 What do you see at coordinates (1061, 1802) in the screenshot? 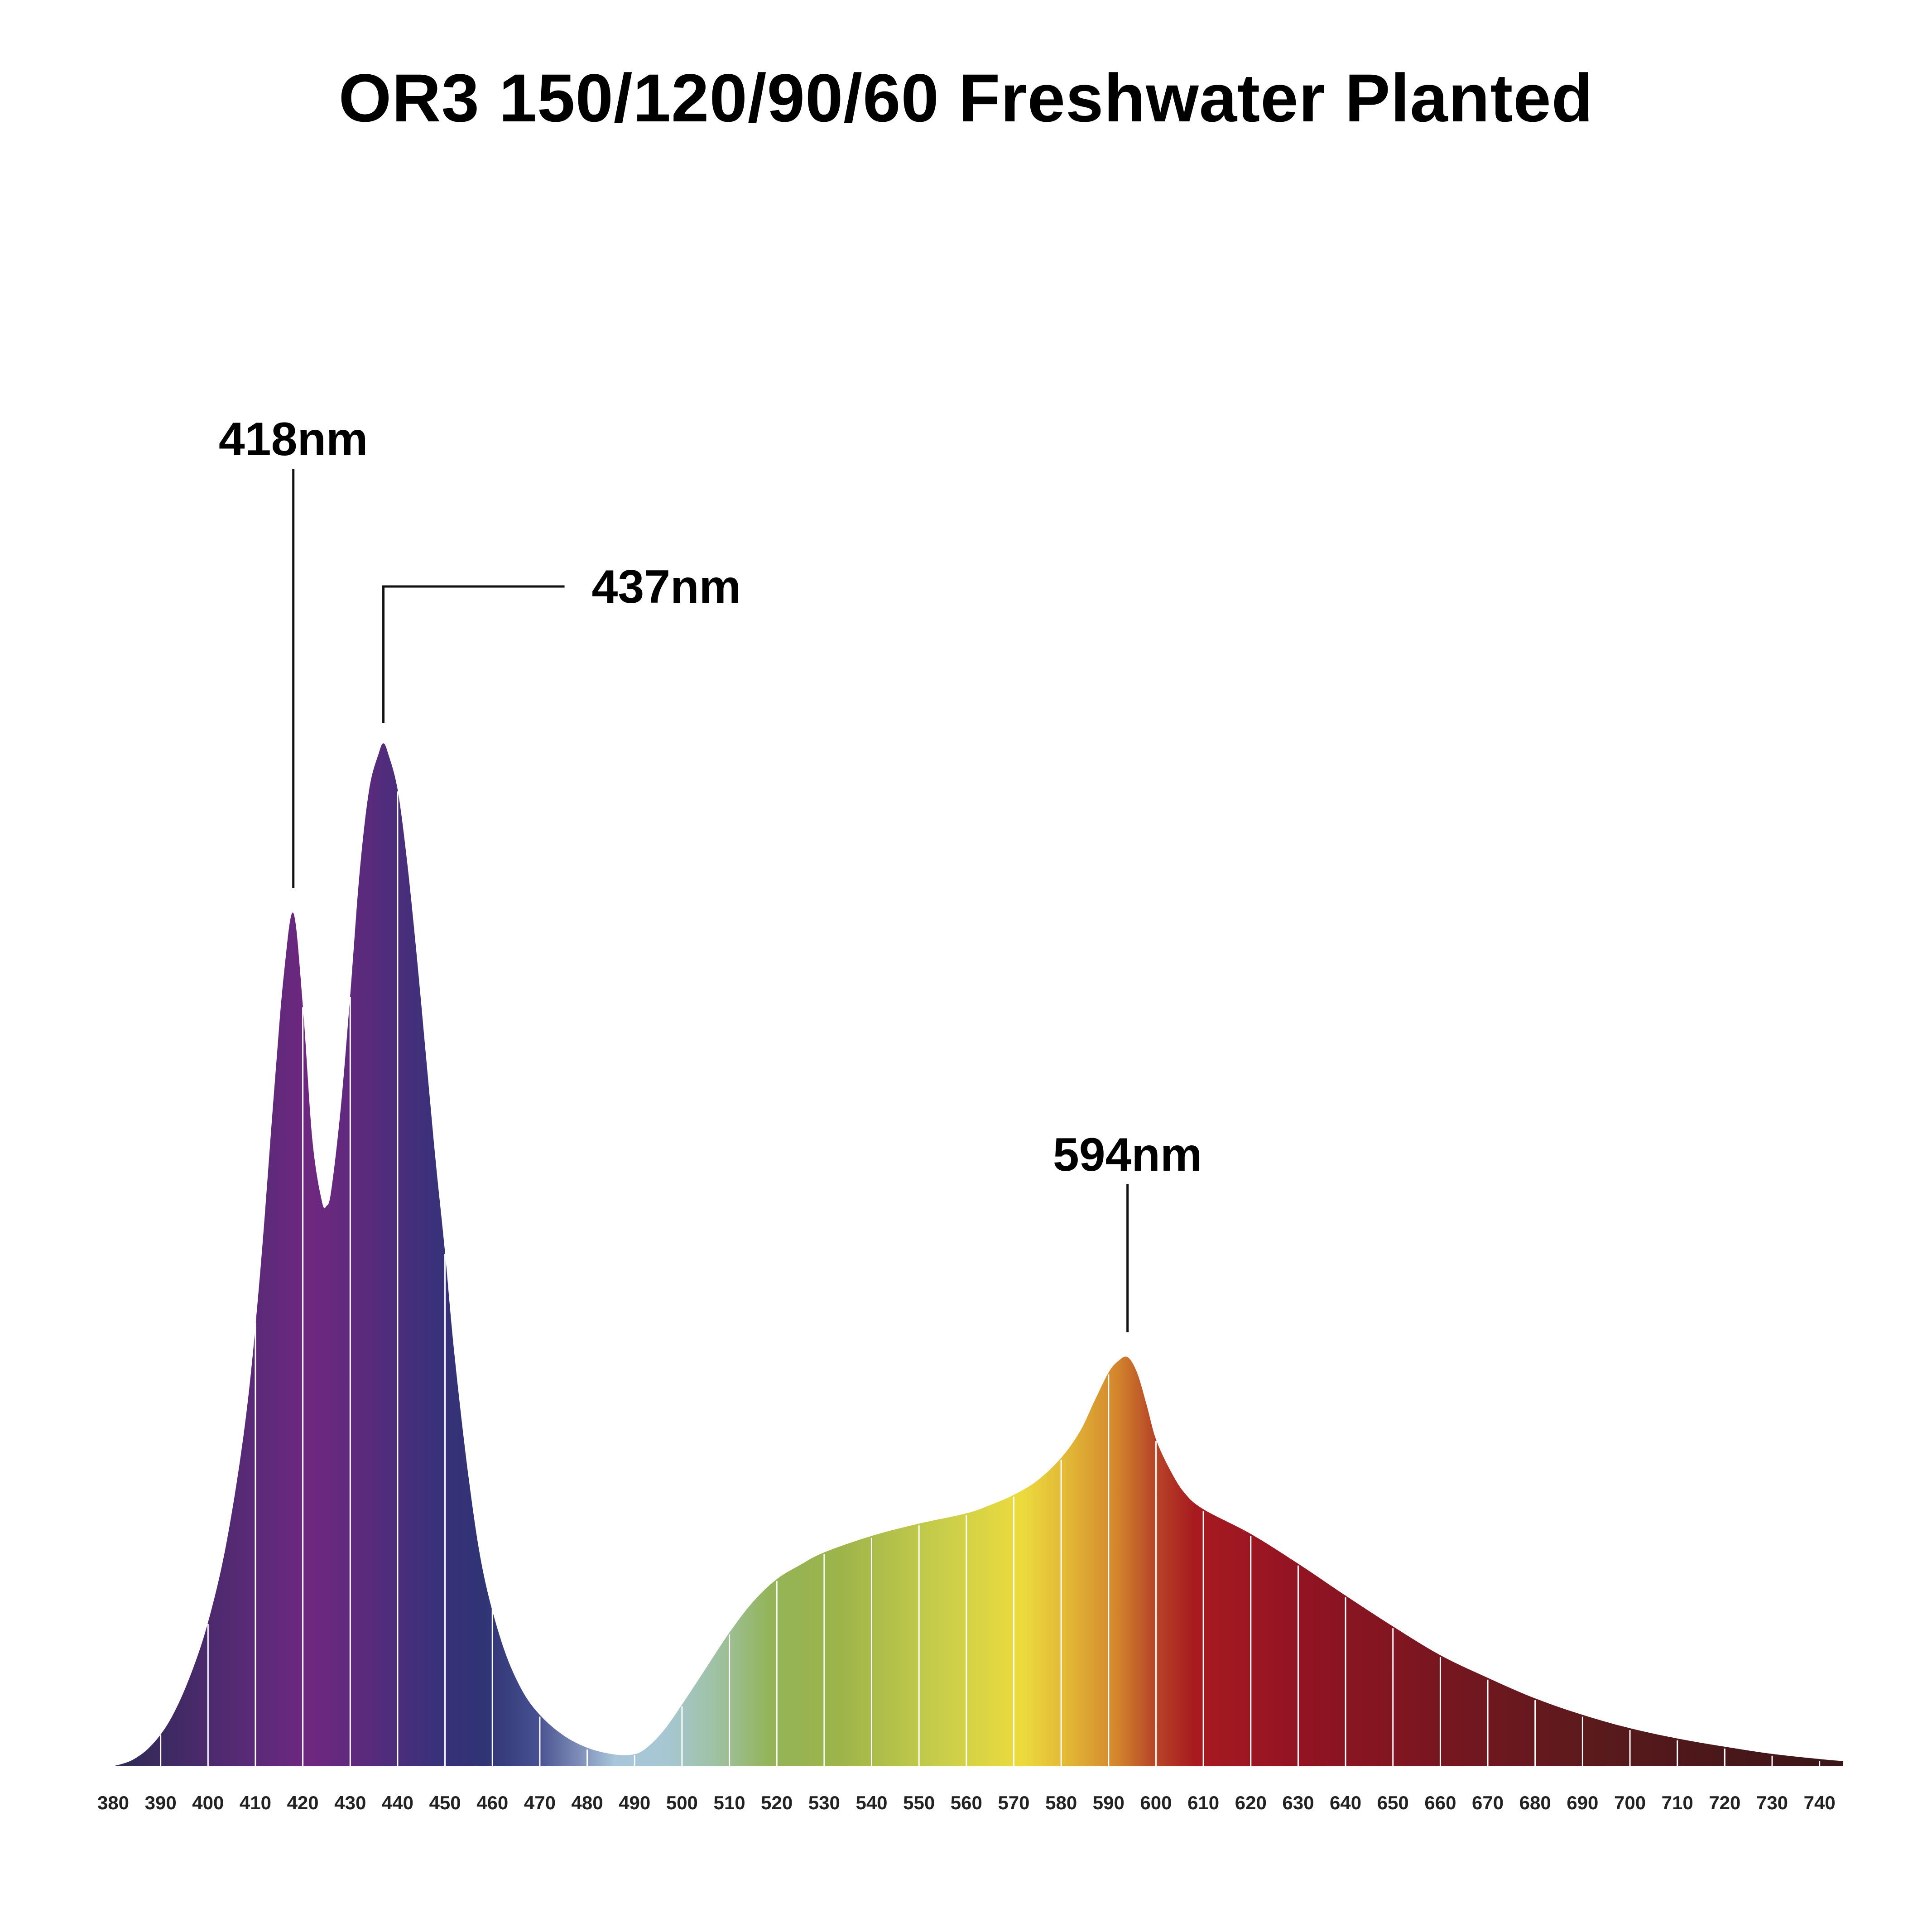
I see `x-tick-label-580: 580` at bounding box center [1061, 1802].